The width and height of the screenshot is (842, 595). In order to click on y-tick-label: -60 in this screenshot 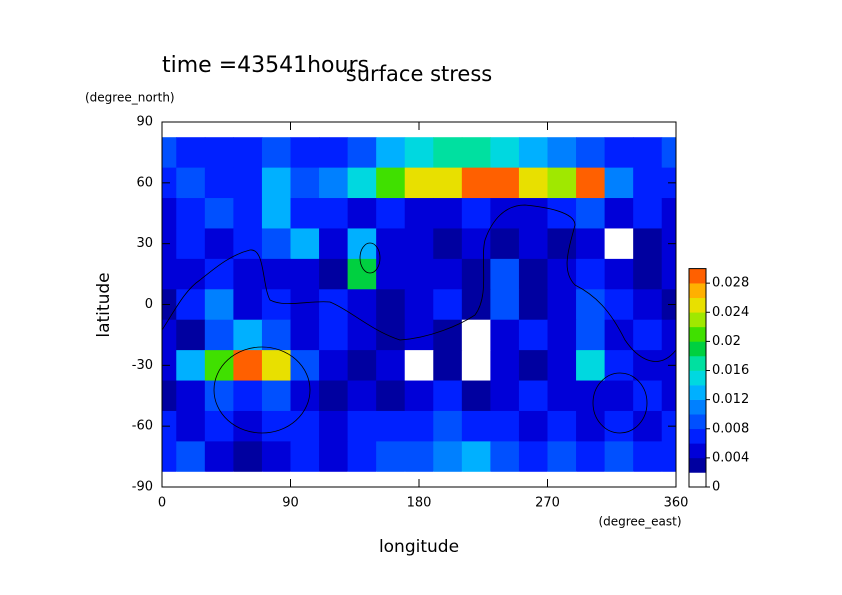, I will do `click(142, 426)`.